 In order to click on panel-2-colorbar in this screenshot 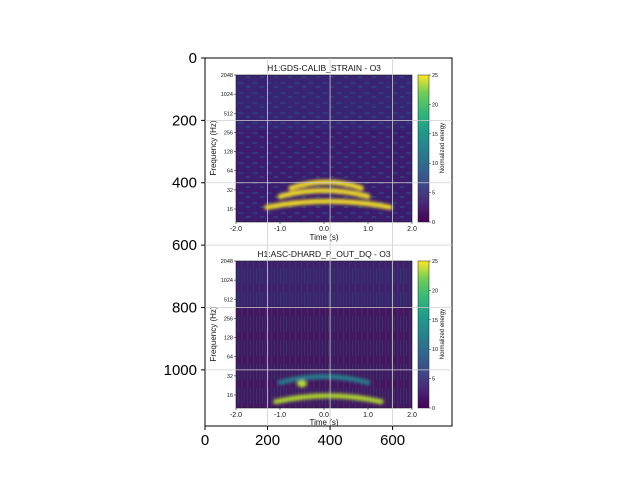, I will do `click(423, 334)`.